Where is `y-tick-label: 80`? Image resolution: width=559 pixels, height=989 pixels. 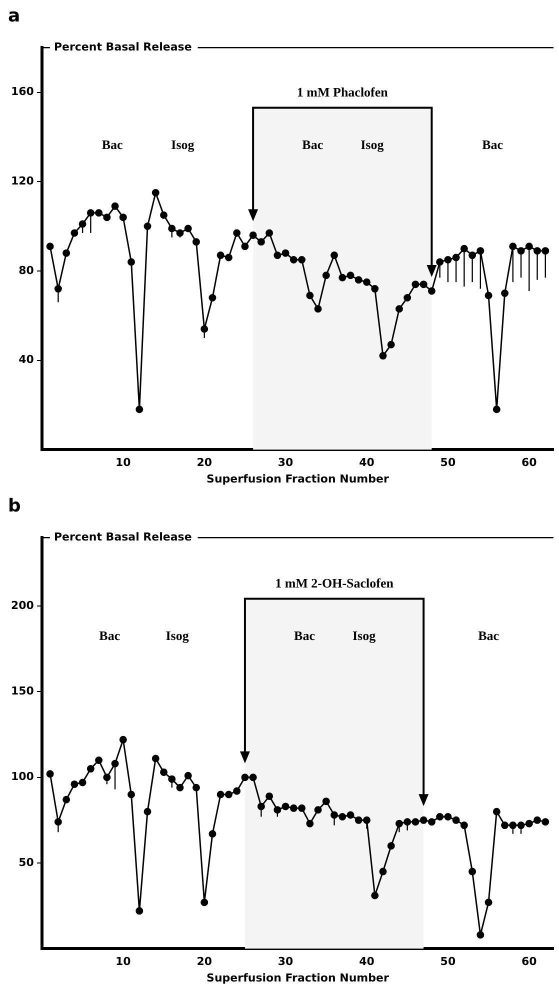 y-tick-label: 80 is located at coordinates (26, 270).